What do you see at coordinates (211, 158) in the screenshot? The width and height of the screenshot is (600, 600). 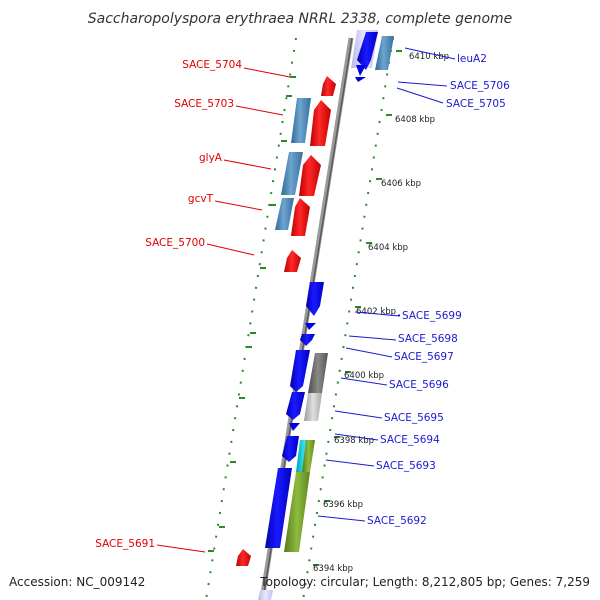 I see `gene-label-left: glyA` at bounding box center [211, 158].